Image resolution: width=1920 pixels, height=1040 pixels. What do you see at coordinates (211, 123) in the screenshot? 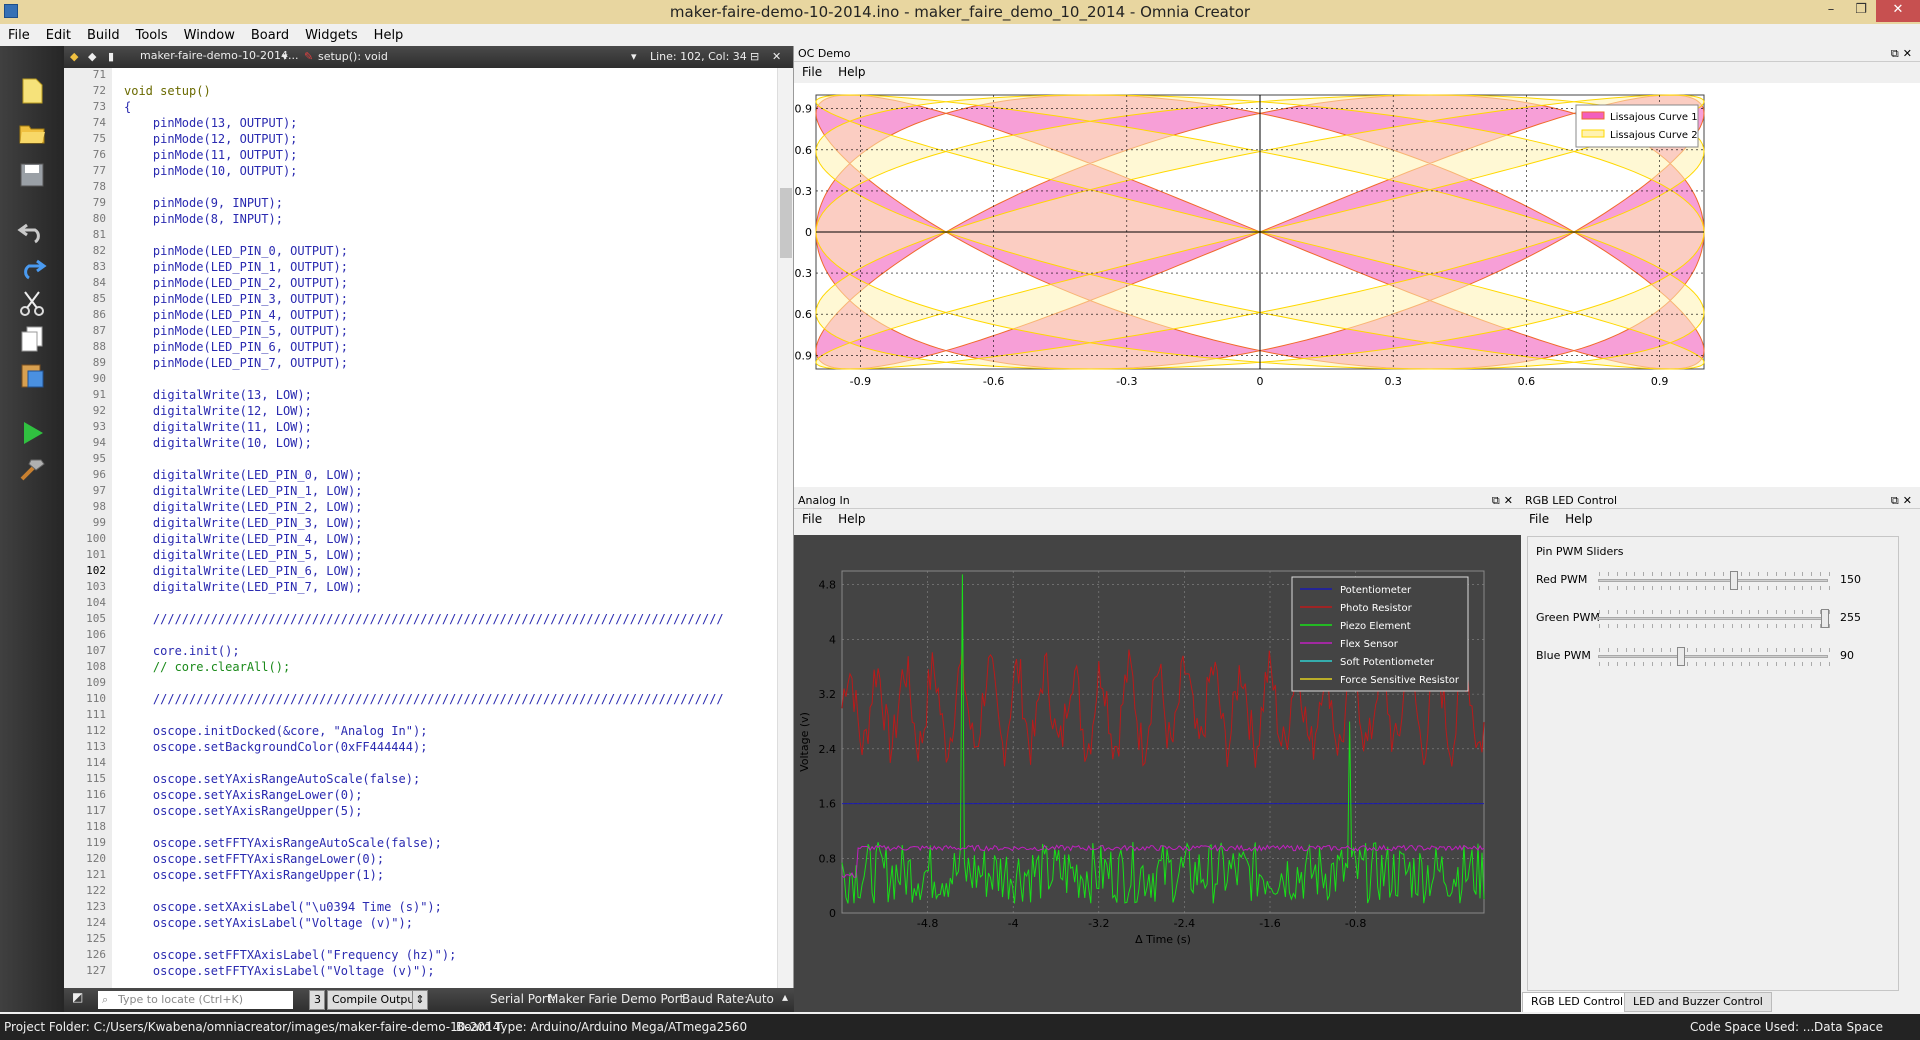
I see `code-line: pinMode(13, OUTPUT);` at bounding box center [211, 123].